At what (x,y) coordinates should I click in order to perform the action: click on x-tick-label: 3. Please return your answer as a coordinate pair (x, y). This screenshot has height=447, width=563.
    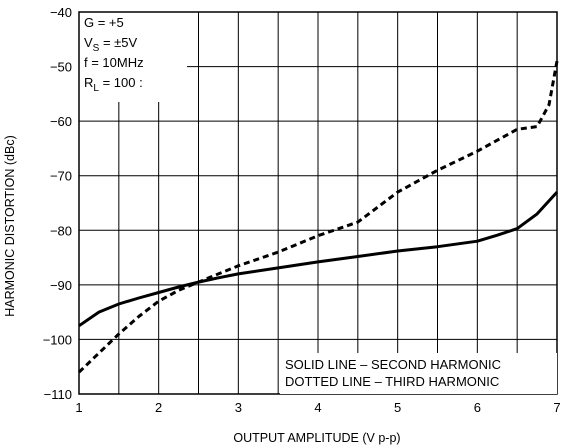
    Looking at the image, I should click on (238, 407).